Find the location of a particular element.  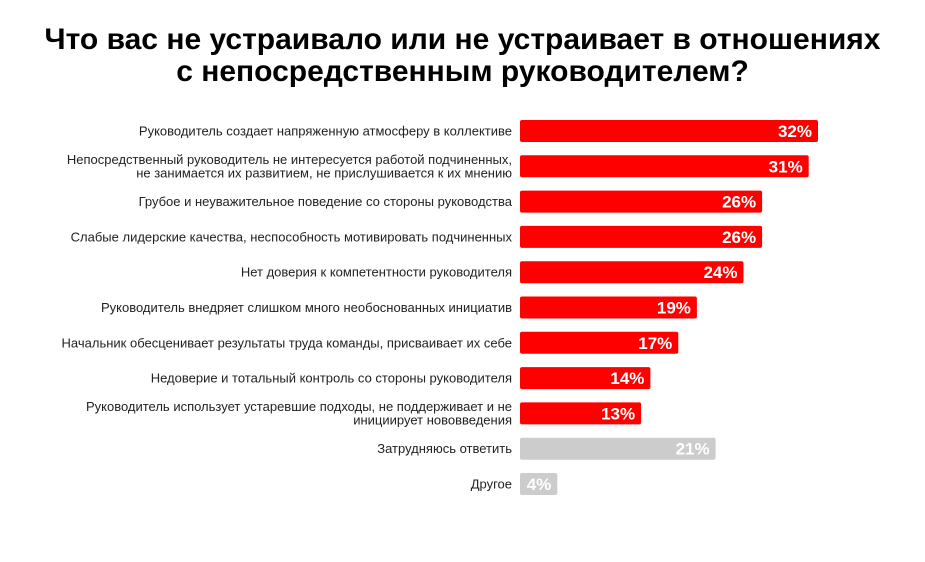

value-label: 21% is located at coordinates (693, 449).